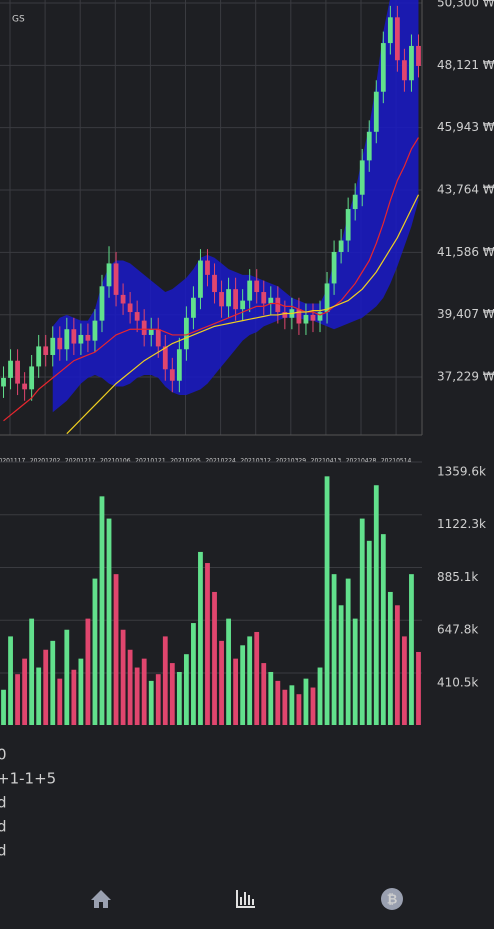 The height and width of the screenshot is (929, 494). I want to click on y-tick-label: 50,300 ₩, so click(465, 5).